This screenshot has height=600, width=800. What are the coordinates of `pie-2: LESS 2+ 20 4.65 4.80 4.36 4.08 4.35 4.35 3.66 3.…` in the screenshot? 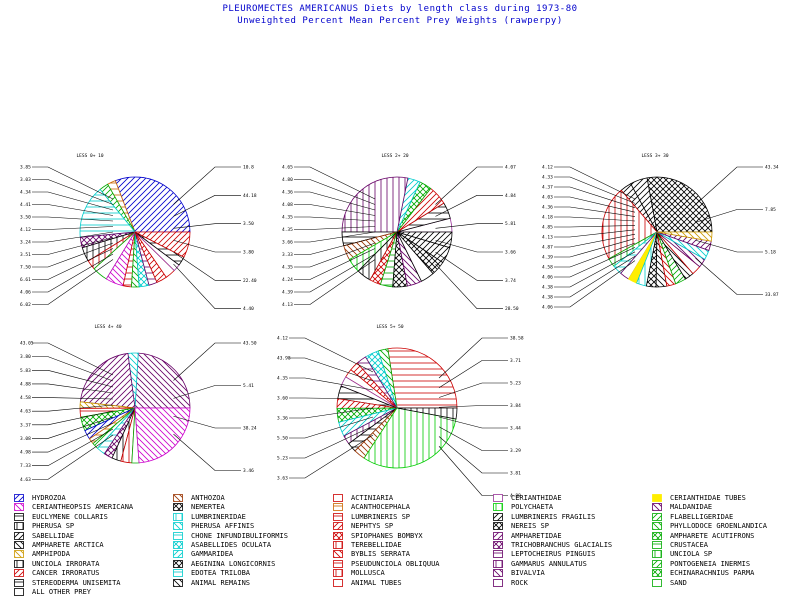 It's located at (400, 232).